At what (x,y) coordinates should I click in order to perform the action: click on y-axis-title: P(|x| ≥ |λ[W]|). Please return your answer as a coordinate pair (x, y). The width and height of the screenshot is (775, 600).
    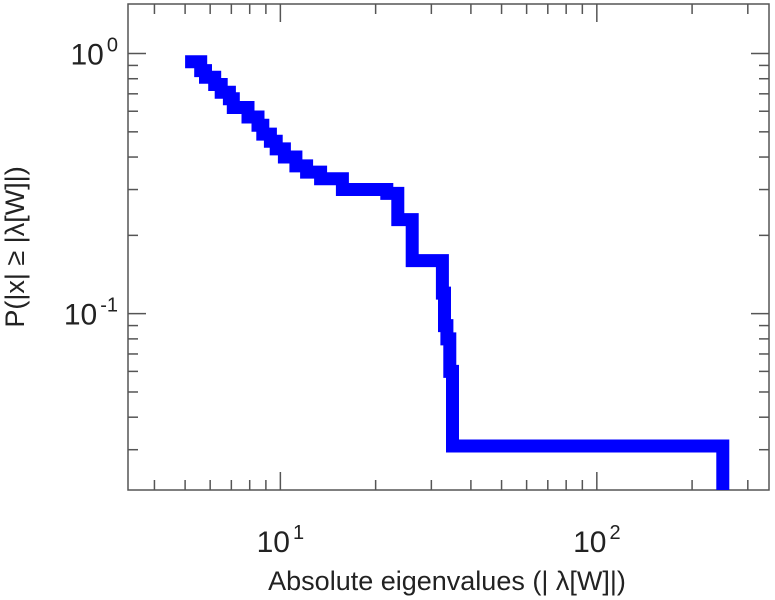
    Looking at the image, I should click on (15, 246).